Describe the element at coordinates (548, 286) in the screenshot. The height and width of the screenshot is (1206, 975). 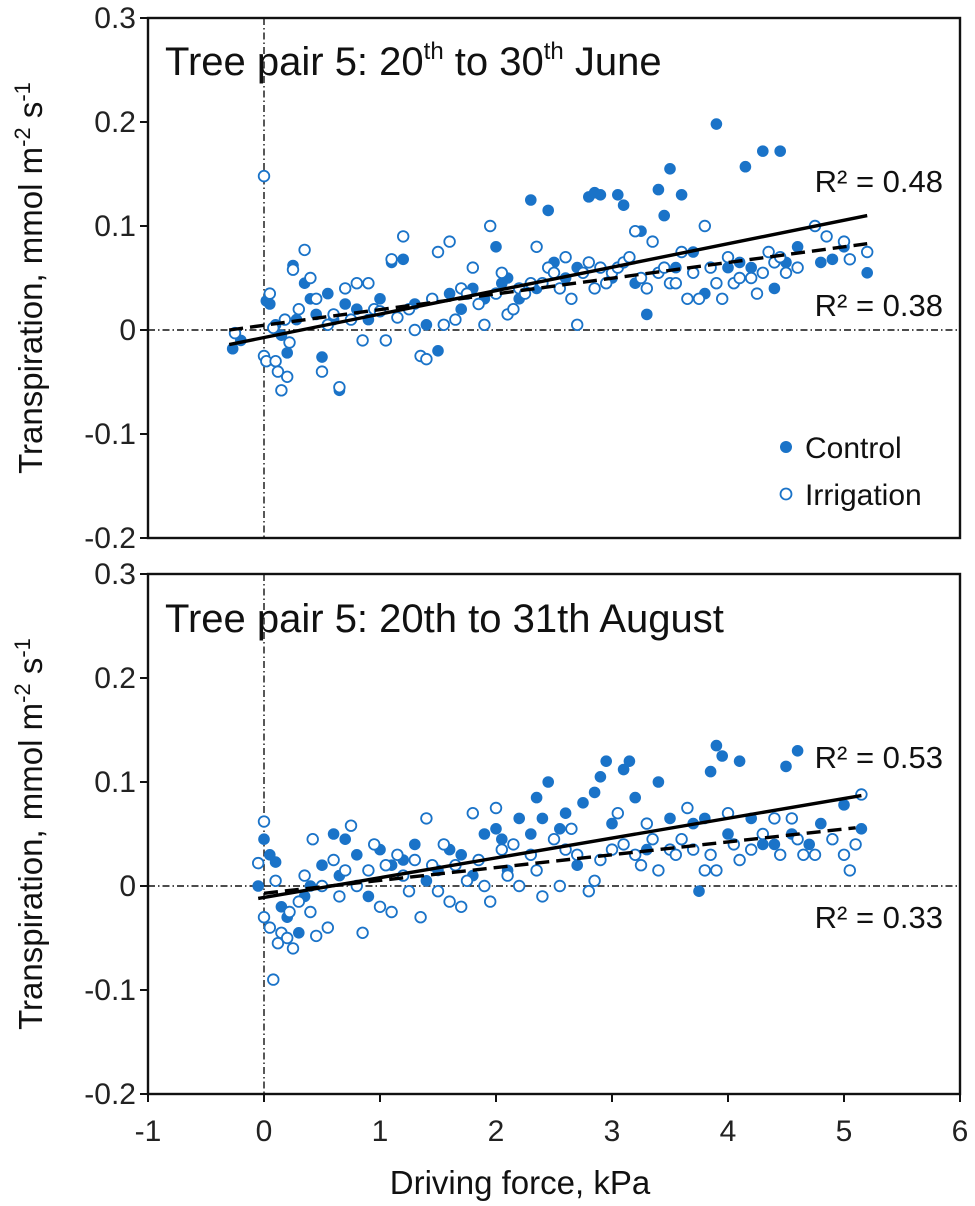
I see `irrigation-fit-line-june` at that location.